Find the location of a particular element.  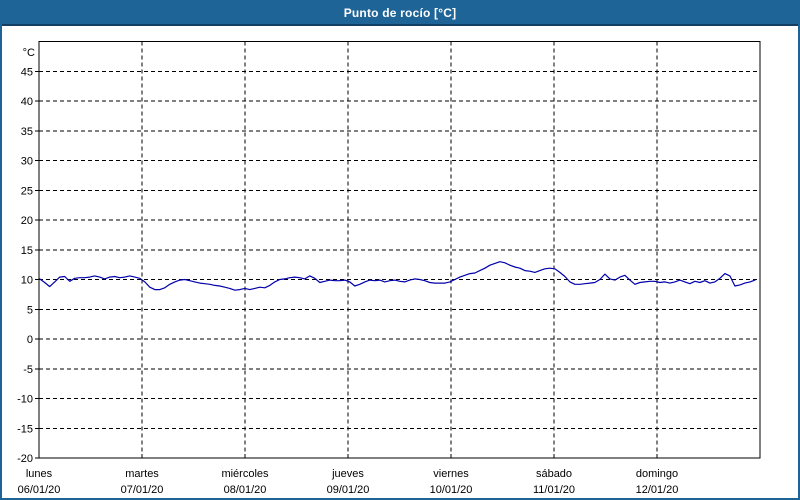

y-axis-tick-label: -5 is located at coordinates (28, 370).